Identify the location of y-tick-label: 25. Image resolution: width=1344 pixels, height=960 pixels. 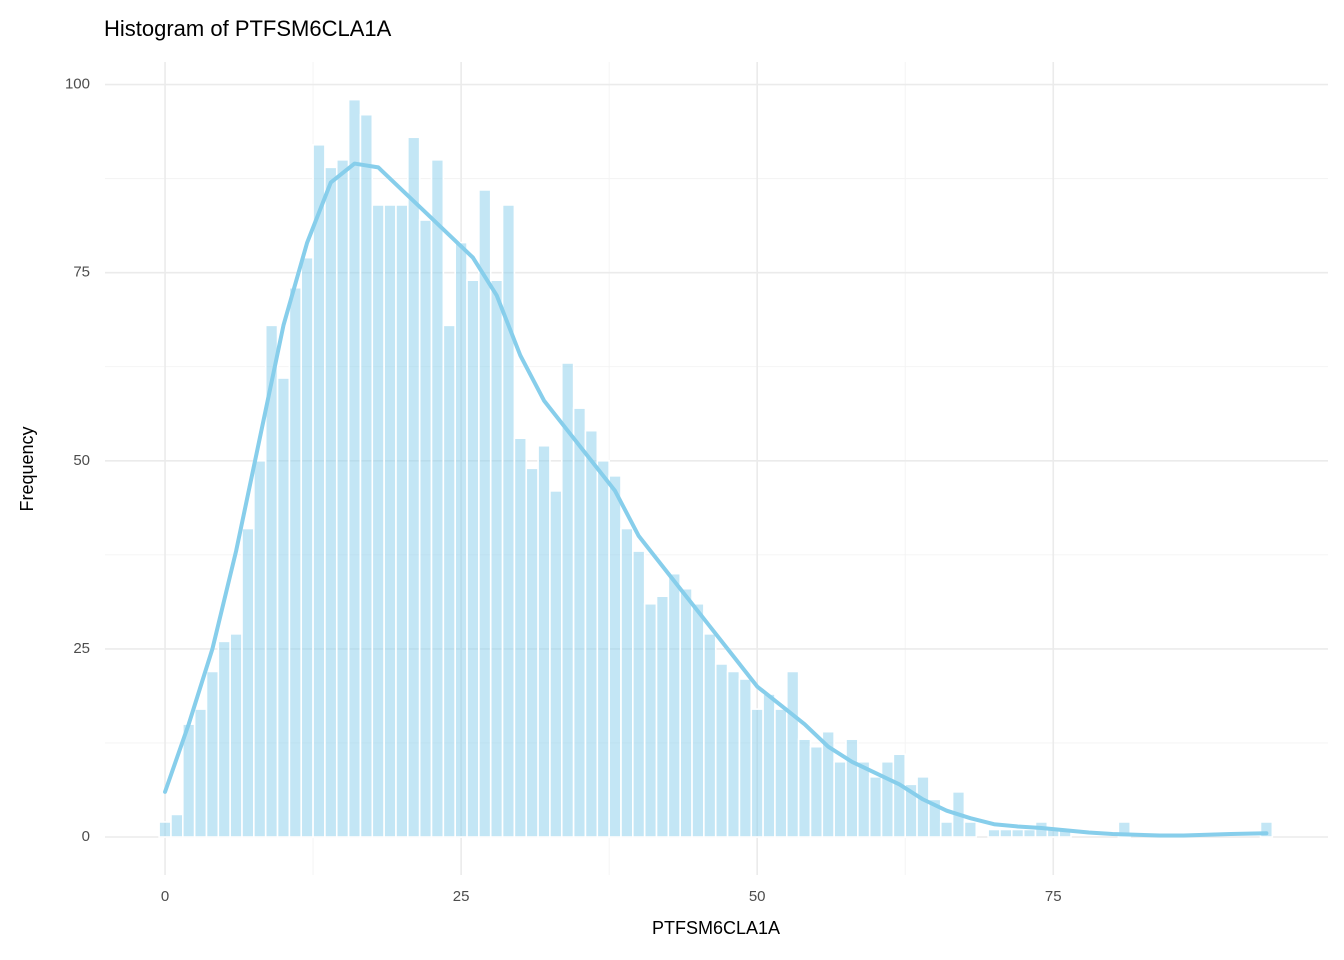
(81, 648).